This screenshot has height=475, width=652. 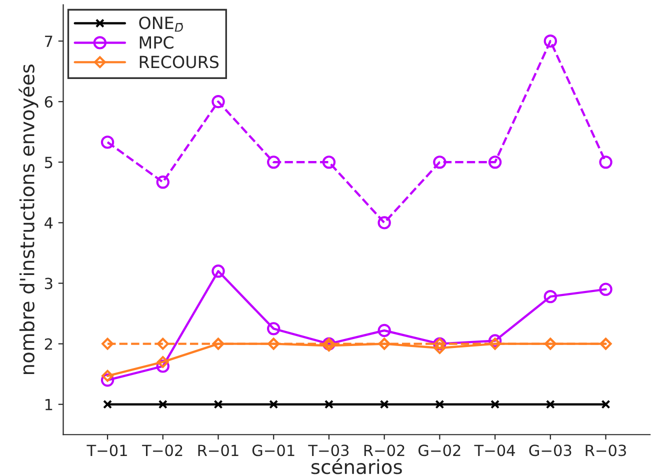 I want to click on y-tick-label: 5, so click(x=48, y=162).